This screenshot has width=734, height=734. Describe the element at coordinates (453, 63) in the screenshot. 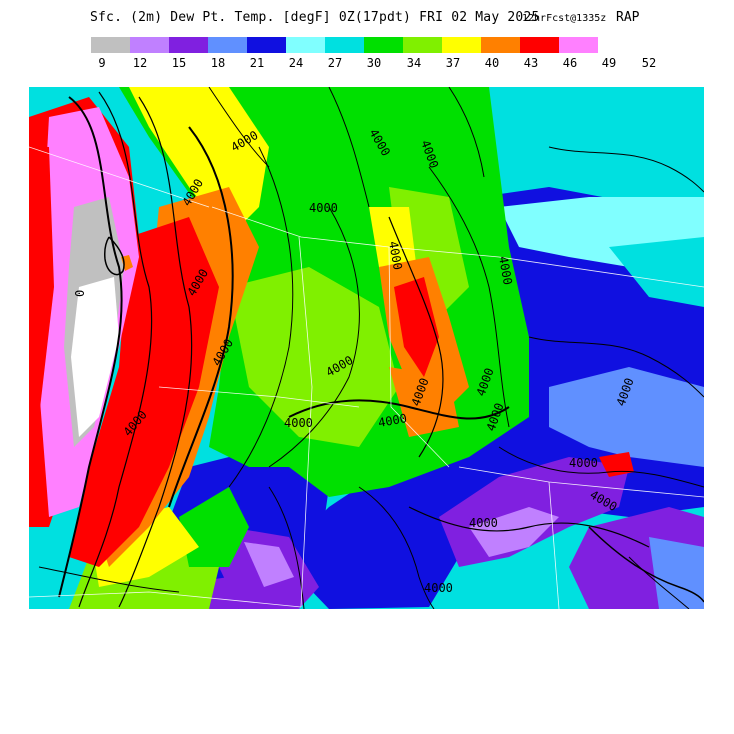

I see `legend-tick: 37` at that location.